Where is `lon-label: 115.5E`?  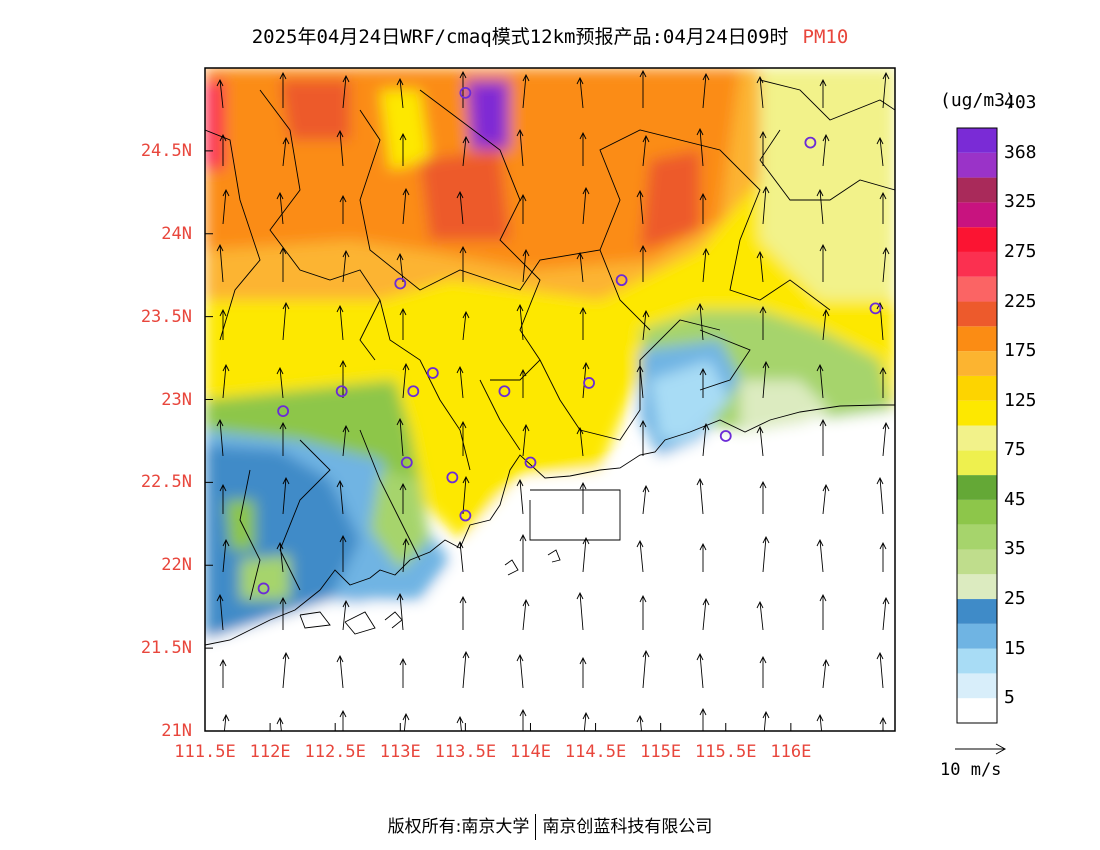 lon-label: 115.5E is located at coordinates (726, 752).